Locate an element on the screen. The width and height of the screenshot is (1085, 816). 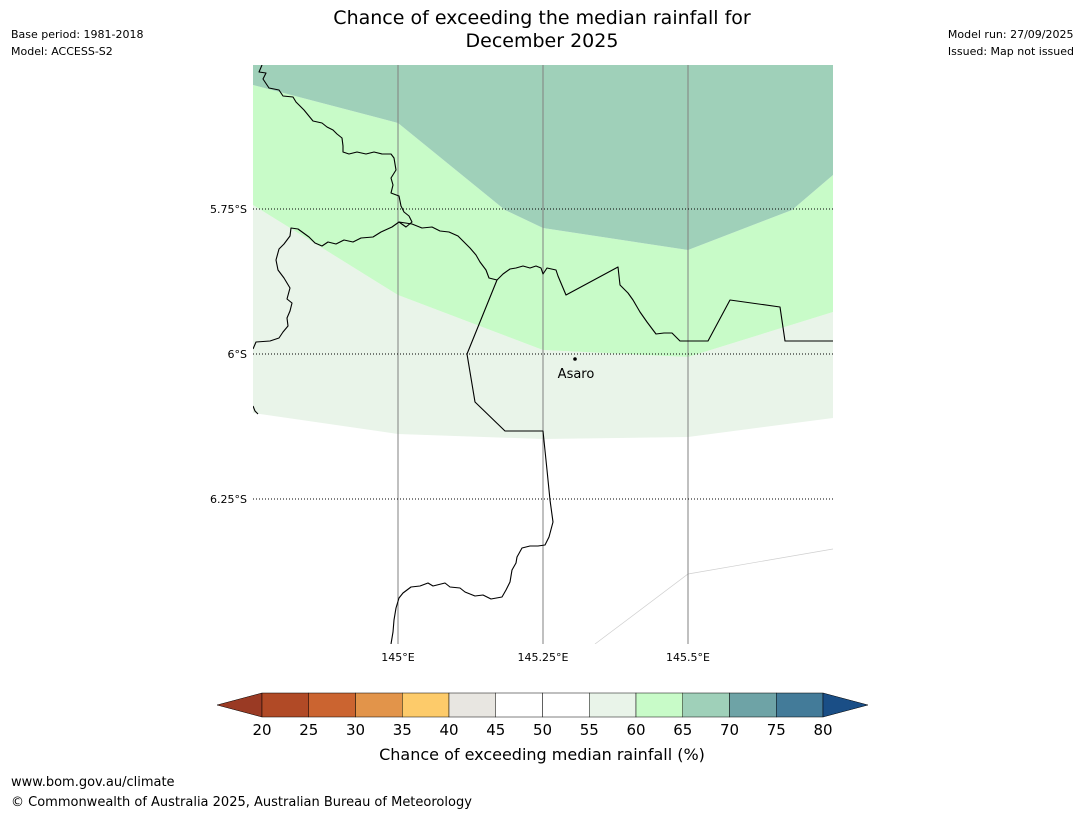
lat-label-6s: 6°S is located at coordinates (237, 354).